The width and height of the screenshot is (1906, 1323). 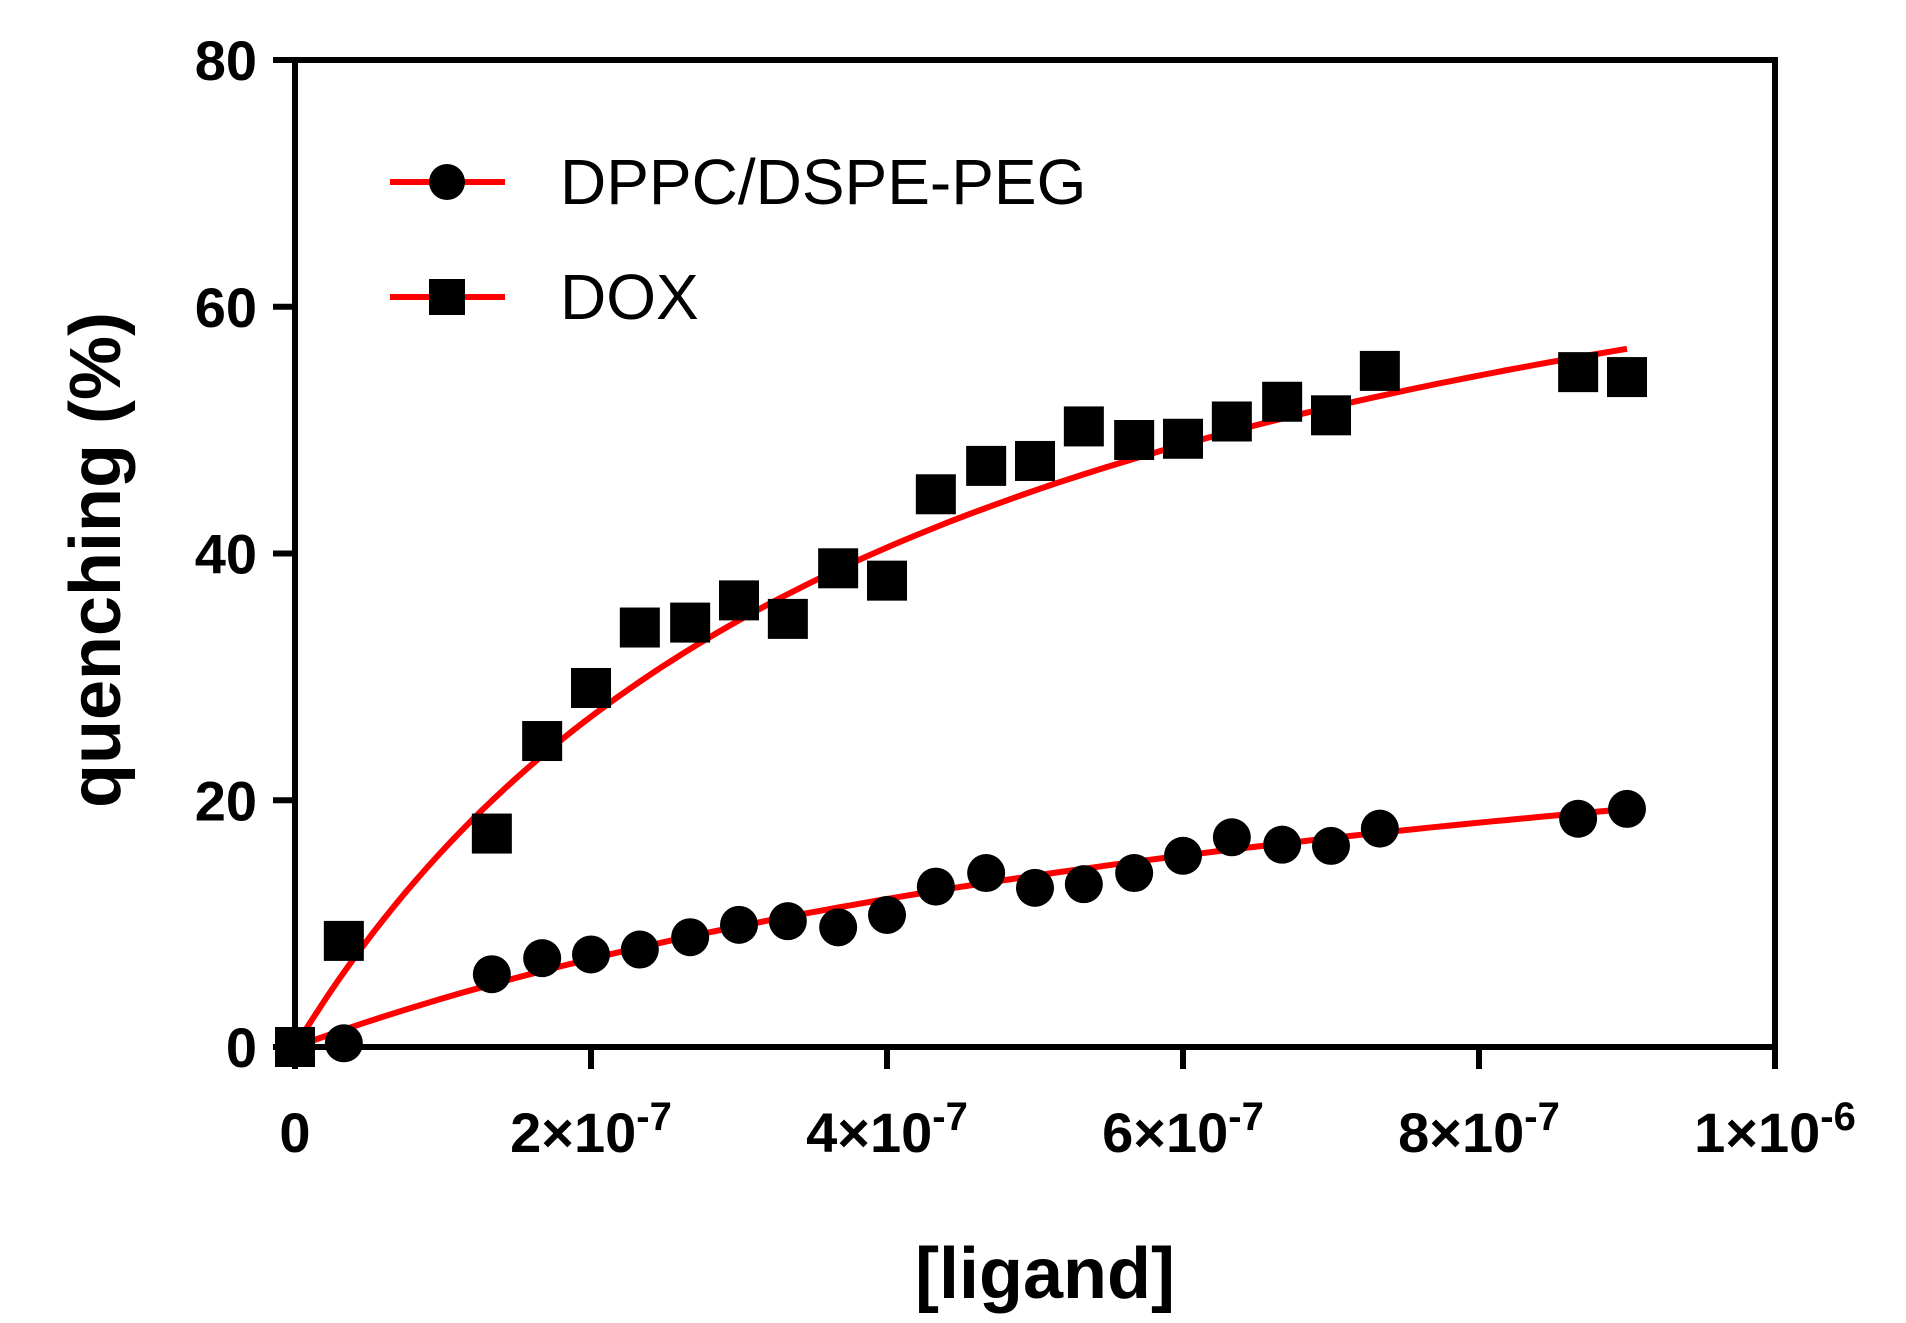 What do you see at coordinates (96, 560) in the screenshot?
I see `y-axis-title: quenching (%)` at bounding box center [96, 560].